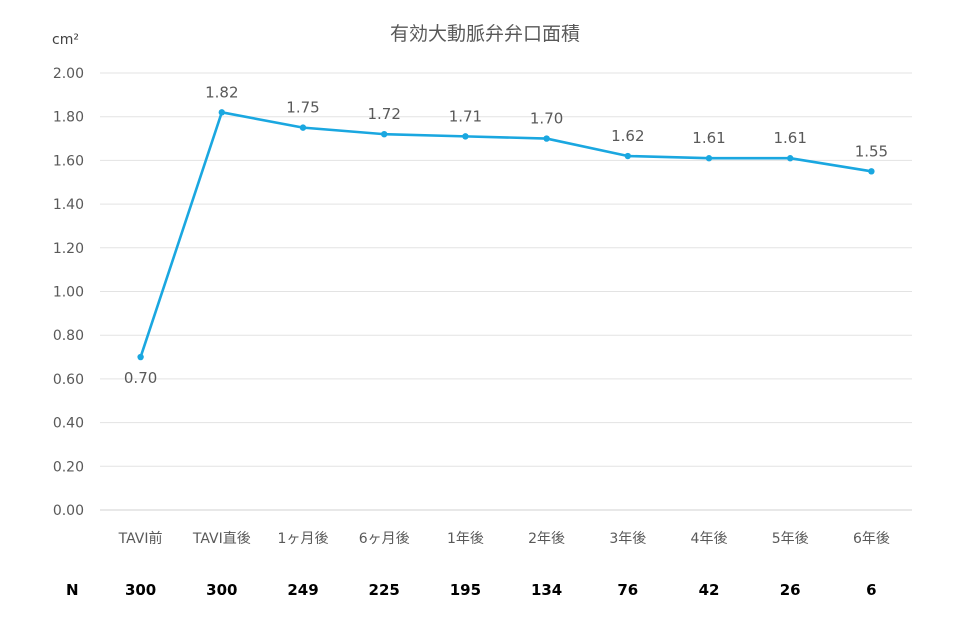 The width and height of the screenshot is (971, 620). What do you see at coordinates (485, 34) in the screenshot?
I see `chart-title: 有効大動脈弁弁口面積` at bounding box center [485, 34].